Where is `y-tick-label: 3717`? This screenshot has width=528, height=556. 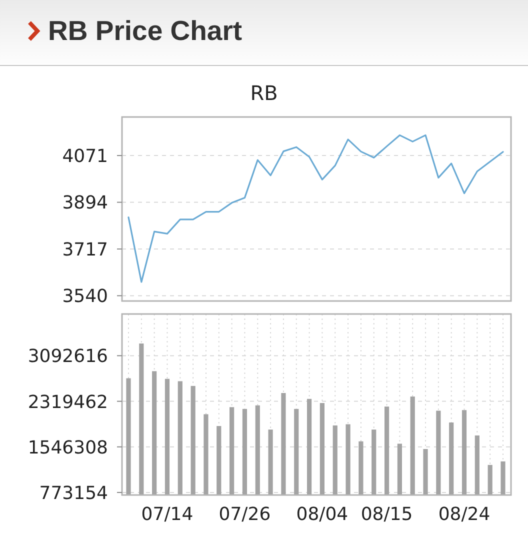 y-tick-label: 3717 is located at coordinates (85, 249).